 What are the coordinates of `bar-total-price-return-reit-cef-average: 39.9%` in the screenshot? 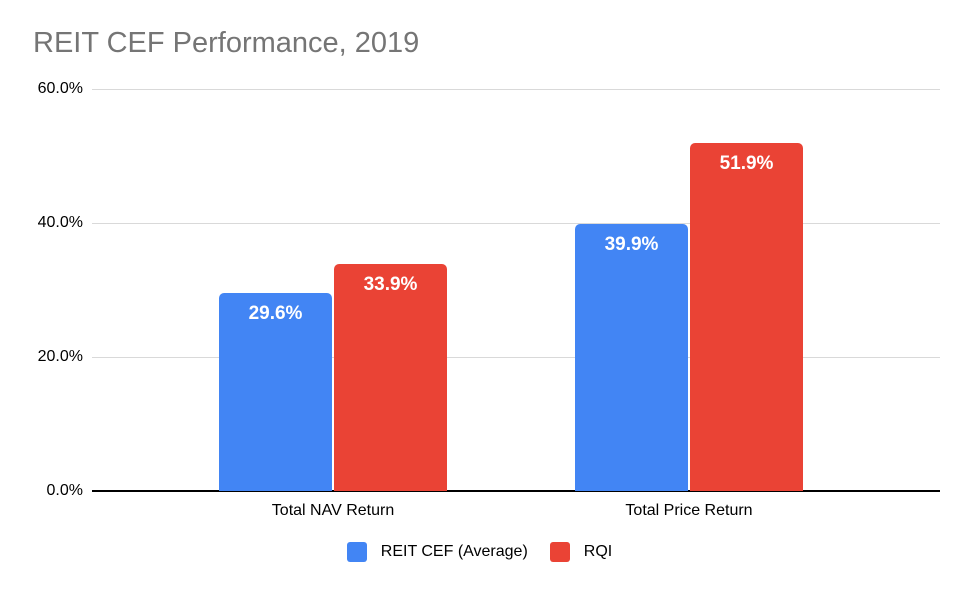 It's located at (631, 357).